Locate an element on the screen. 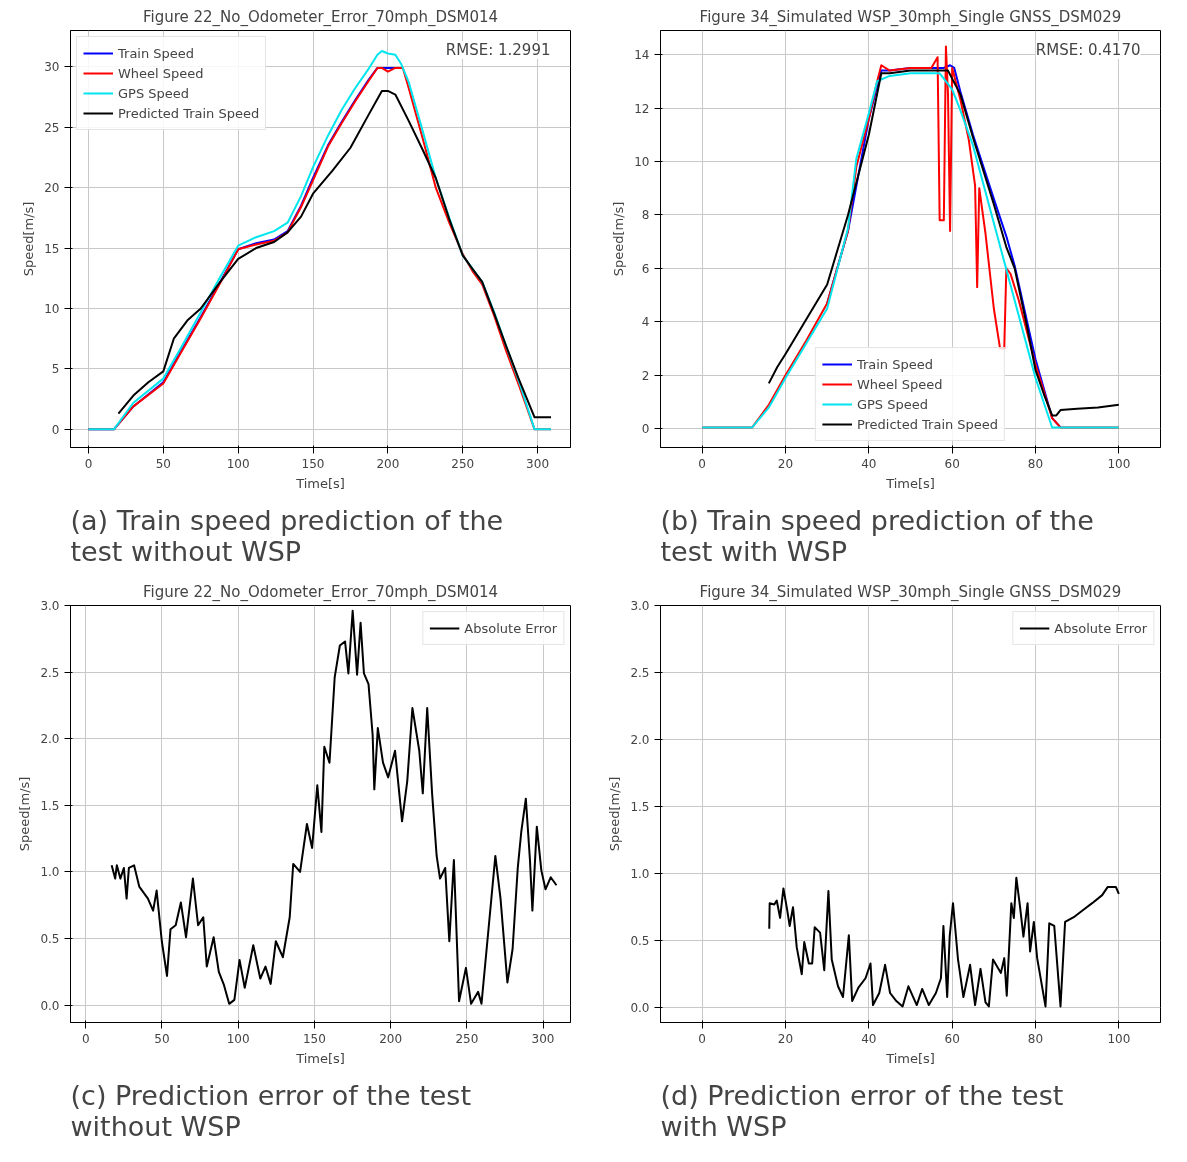 The image size is (1187, 1162). annotation: RMSE: 0.4170 is located at coordinates (1088, 49).